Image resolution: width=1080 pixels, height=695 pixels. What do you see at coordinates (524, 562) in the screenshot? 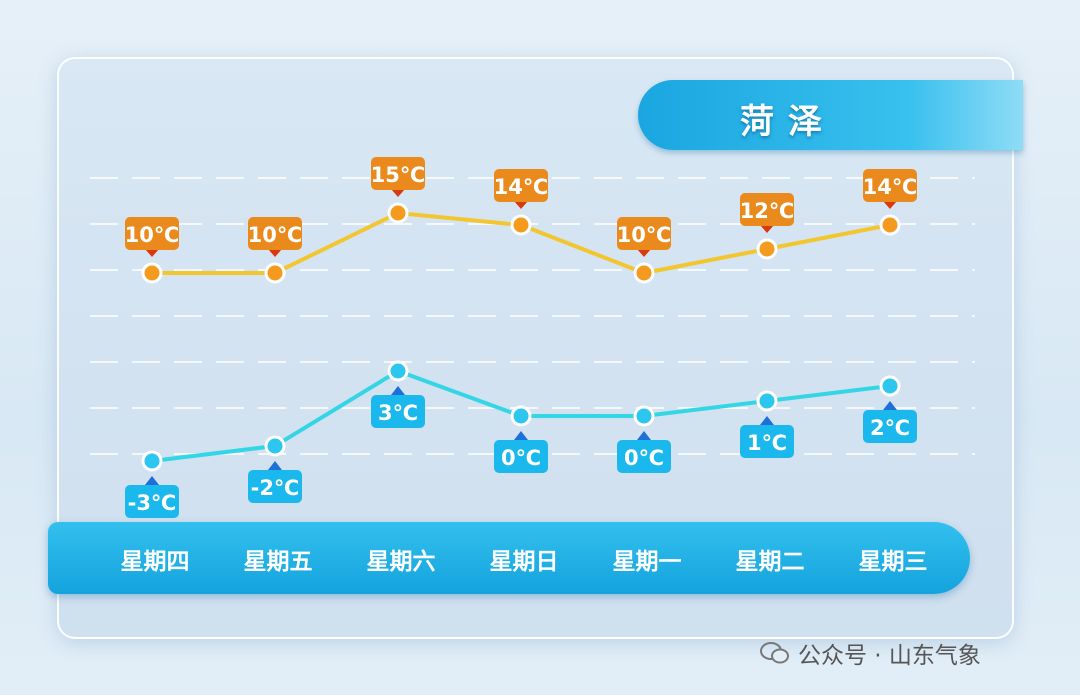
I see `day-label: 星期日` at bounding box center [524, 562].